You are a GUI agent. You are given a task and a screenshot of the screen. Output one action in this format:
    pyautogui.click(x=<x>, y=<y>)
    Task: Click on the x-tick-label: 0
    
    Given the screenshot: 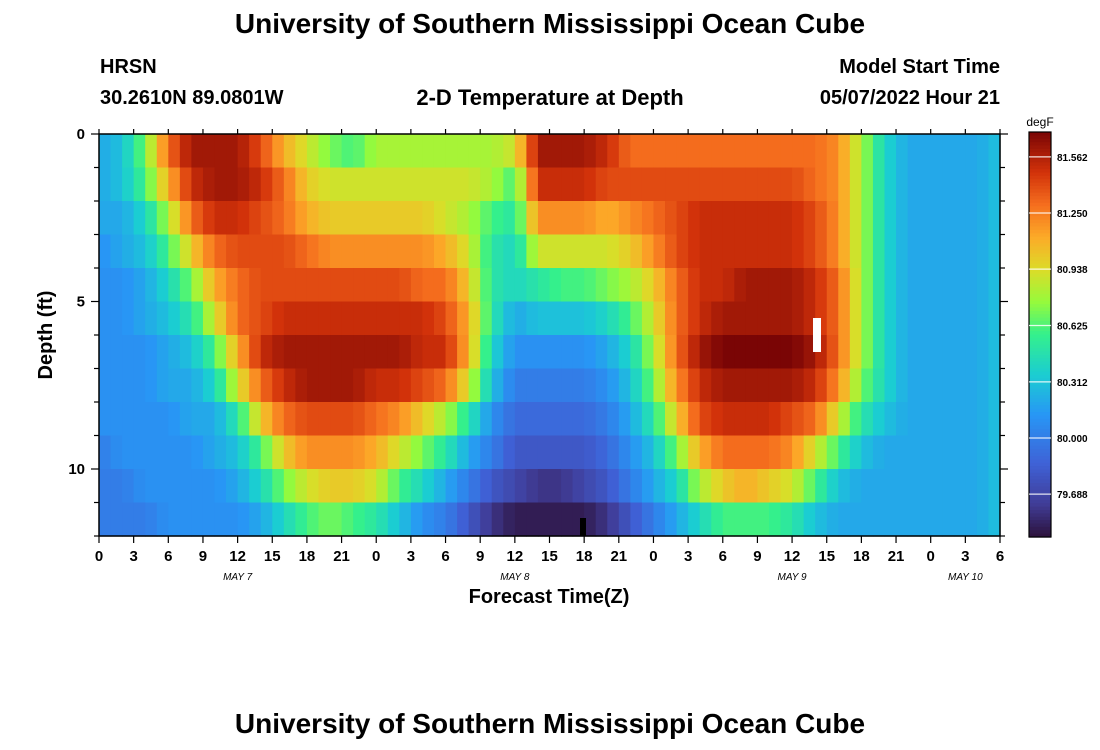 What is the action you would take?
    pyautogui.click(x=99, y=556)
    